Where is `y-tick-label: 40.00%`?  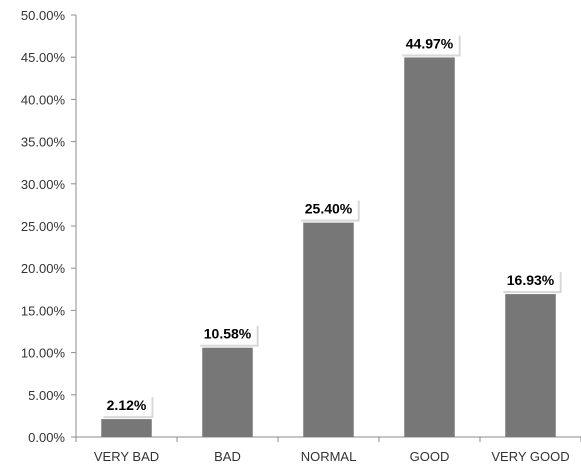 y-tick-label: 40.00% is located at coordinates (43, 99).